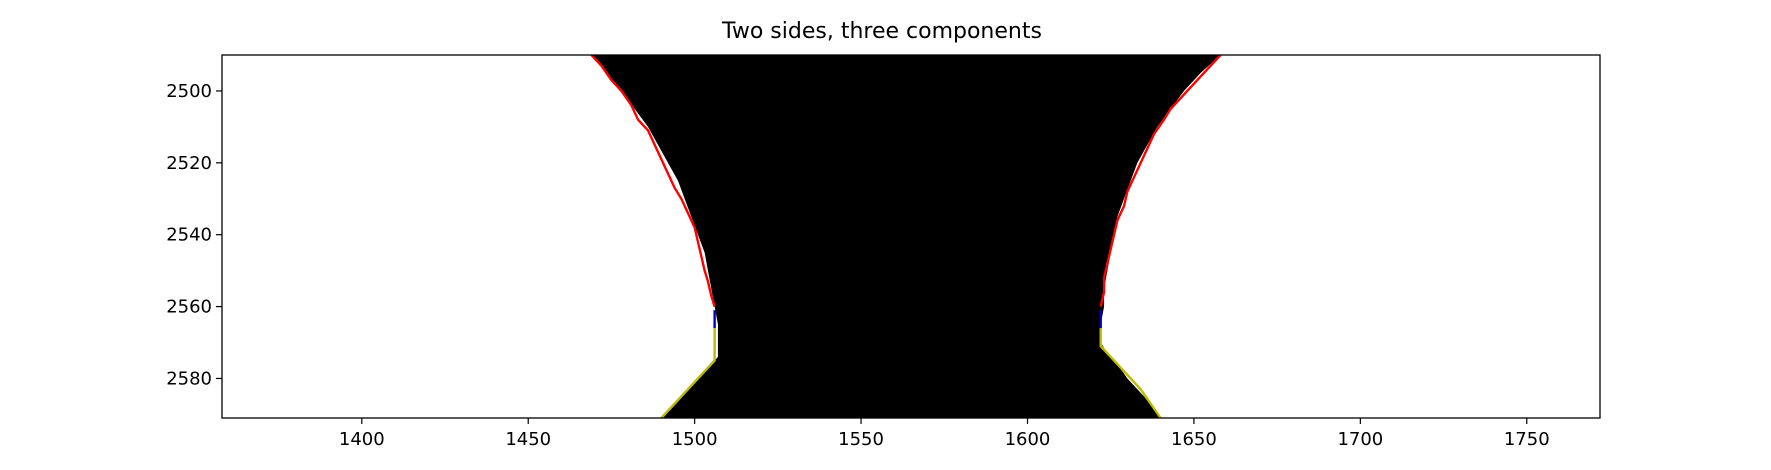 The width and height of the screenshot is (1771, 470). I want to click on y-tick-label: 2520, so click(189, 163).